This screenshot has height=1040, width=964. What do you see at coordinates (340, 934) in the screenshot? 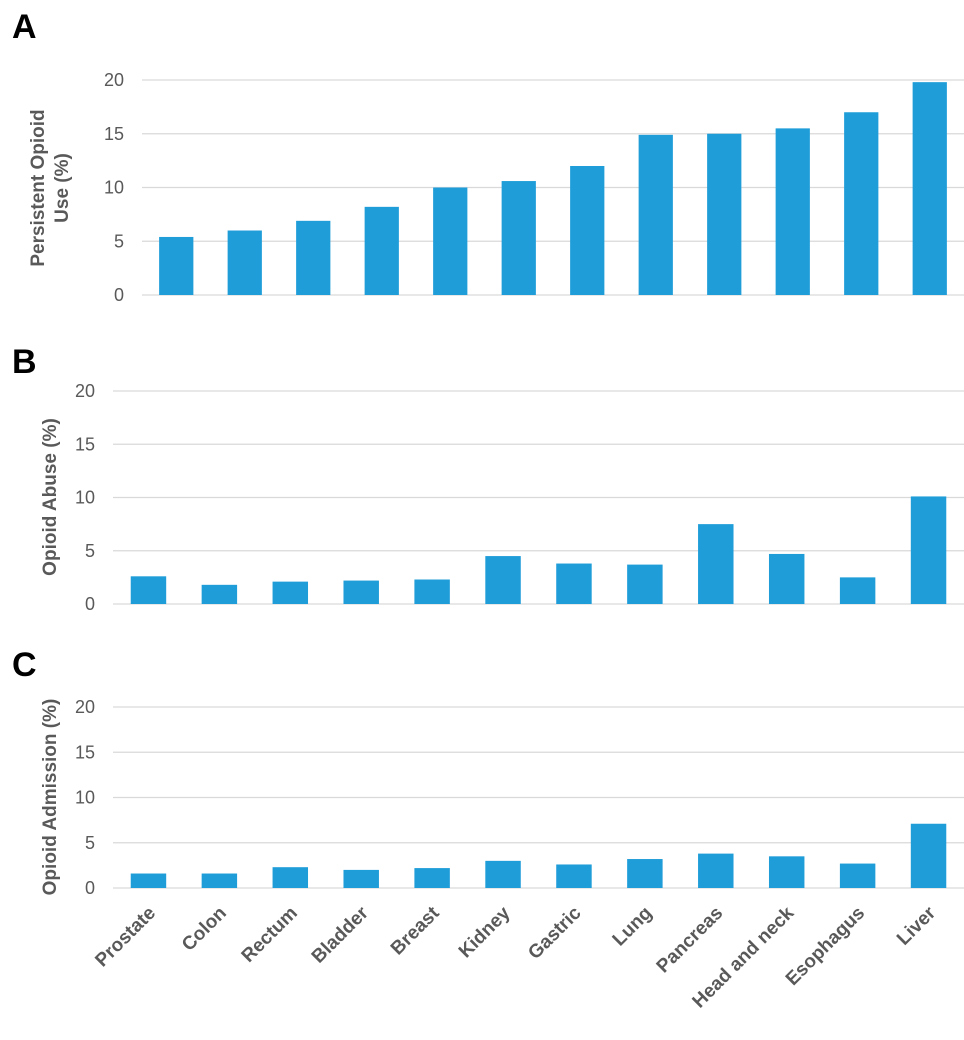
I see `x-tick-label: Bladder` at bounding box center [340, 934].